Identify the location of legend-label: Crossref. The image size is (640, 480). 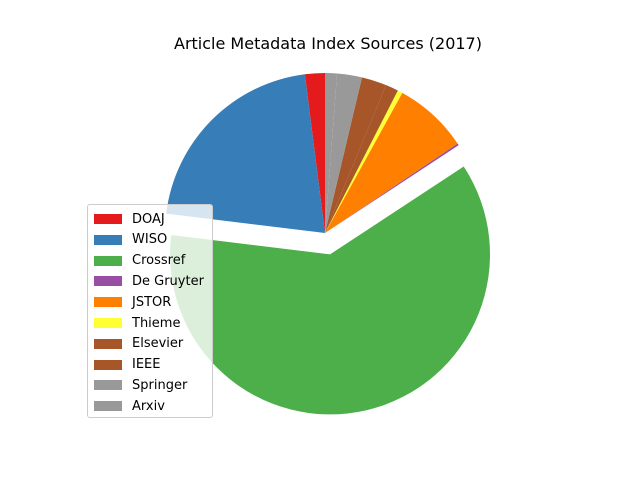
(159, 261).